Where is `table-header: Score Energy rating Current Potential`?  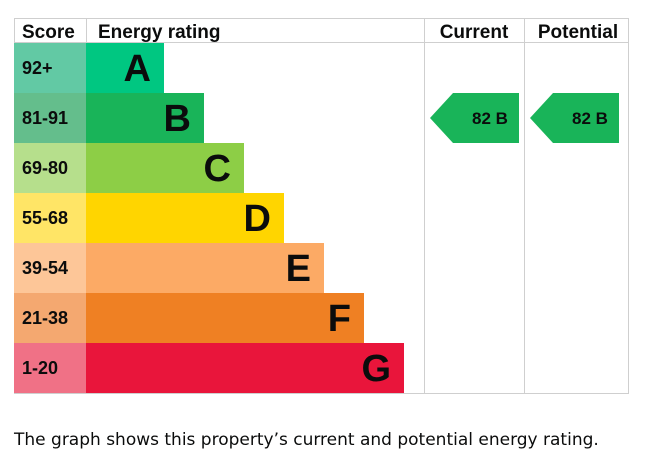
table-header: Score Energy rating Current Potential is located at coordinates (320, 32).